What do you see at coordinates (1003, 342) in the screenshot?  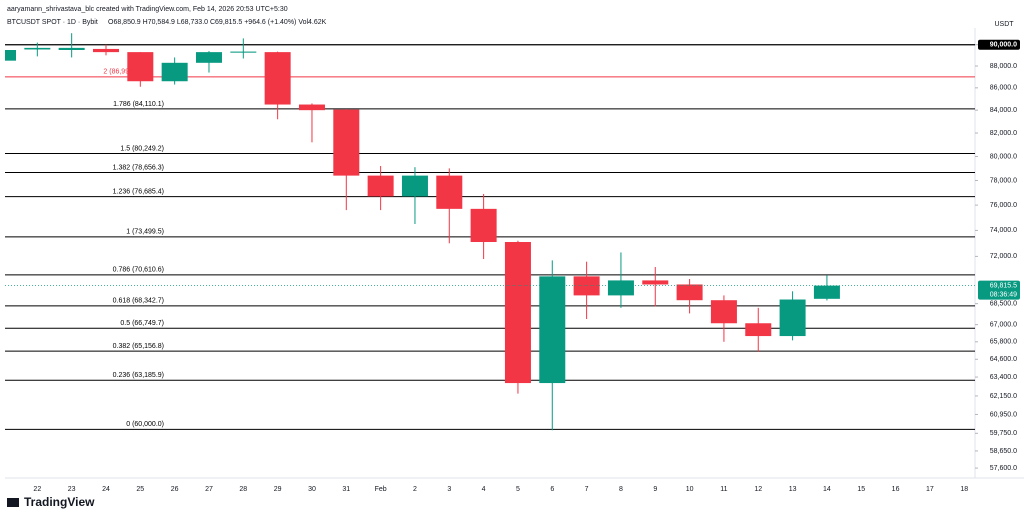 I see `y-tick-label: 65,800.0` at bounding box center [1003, 342].